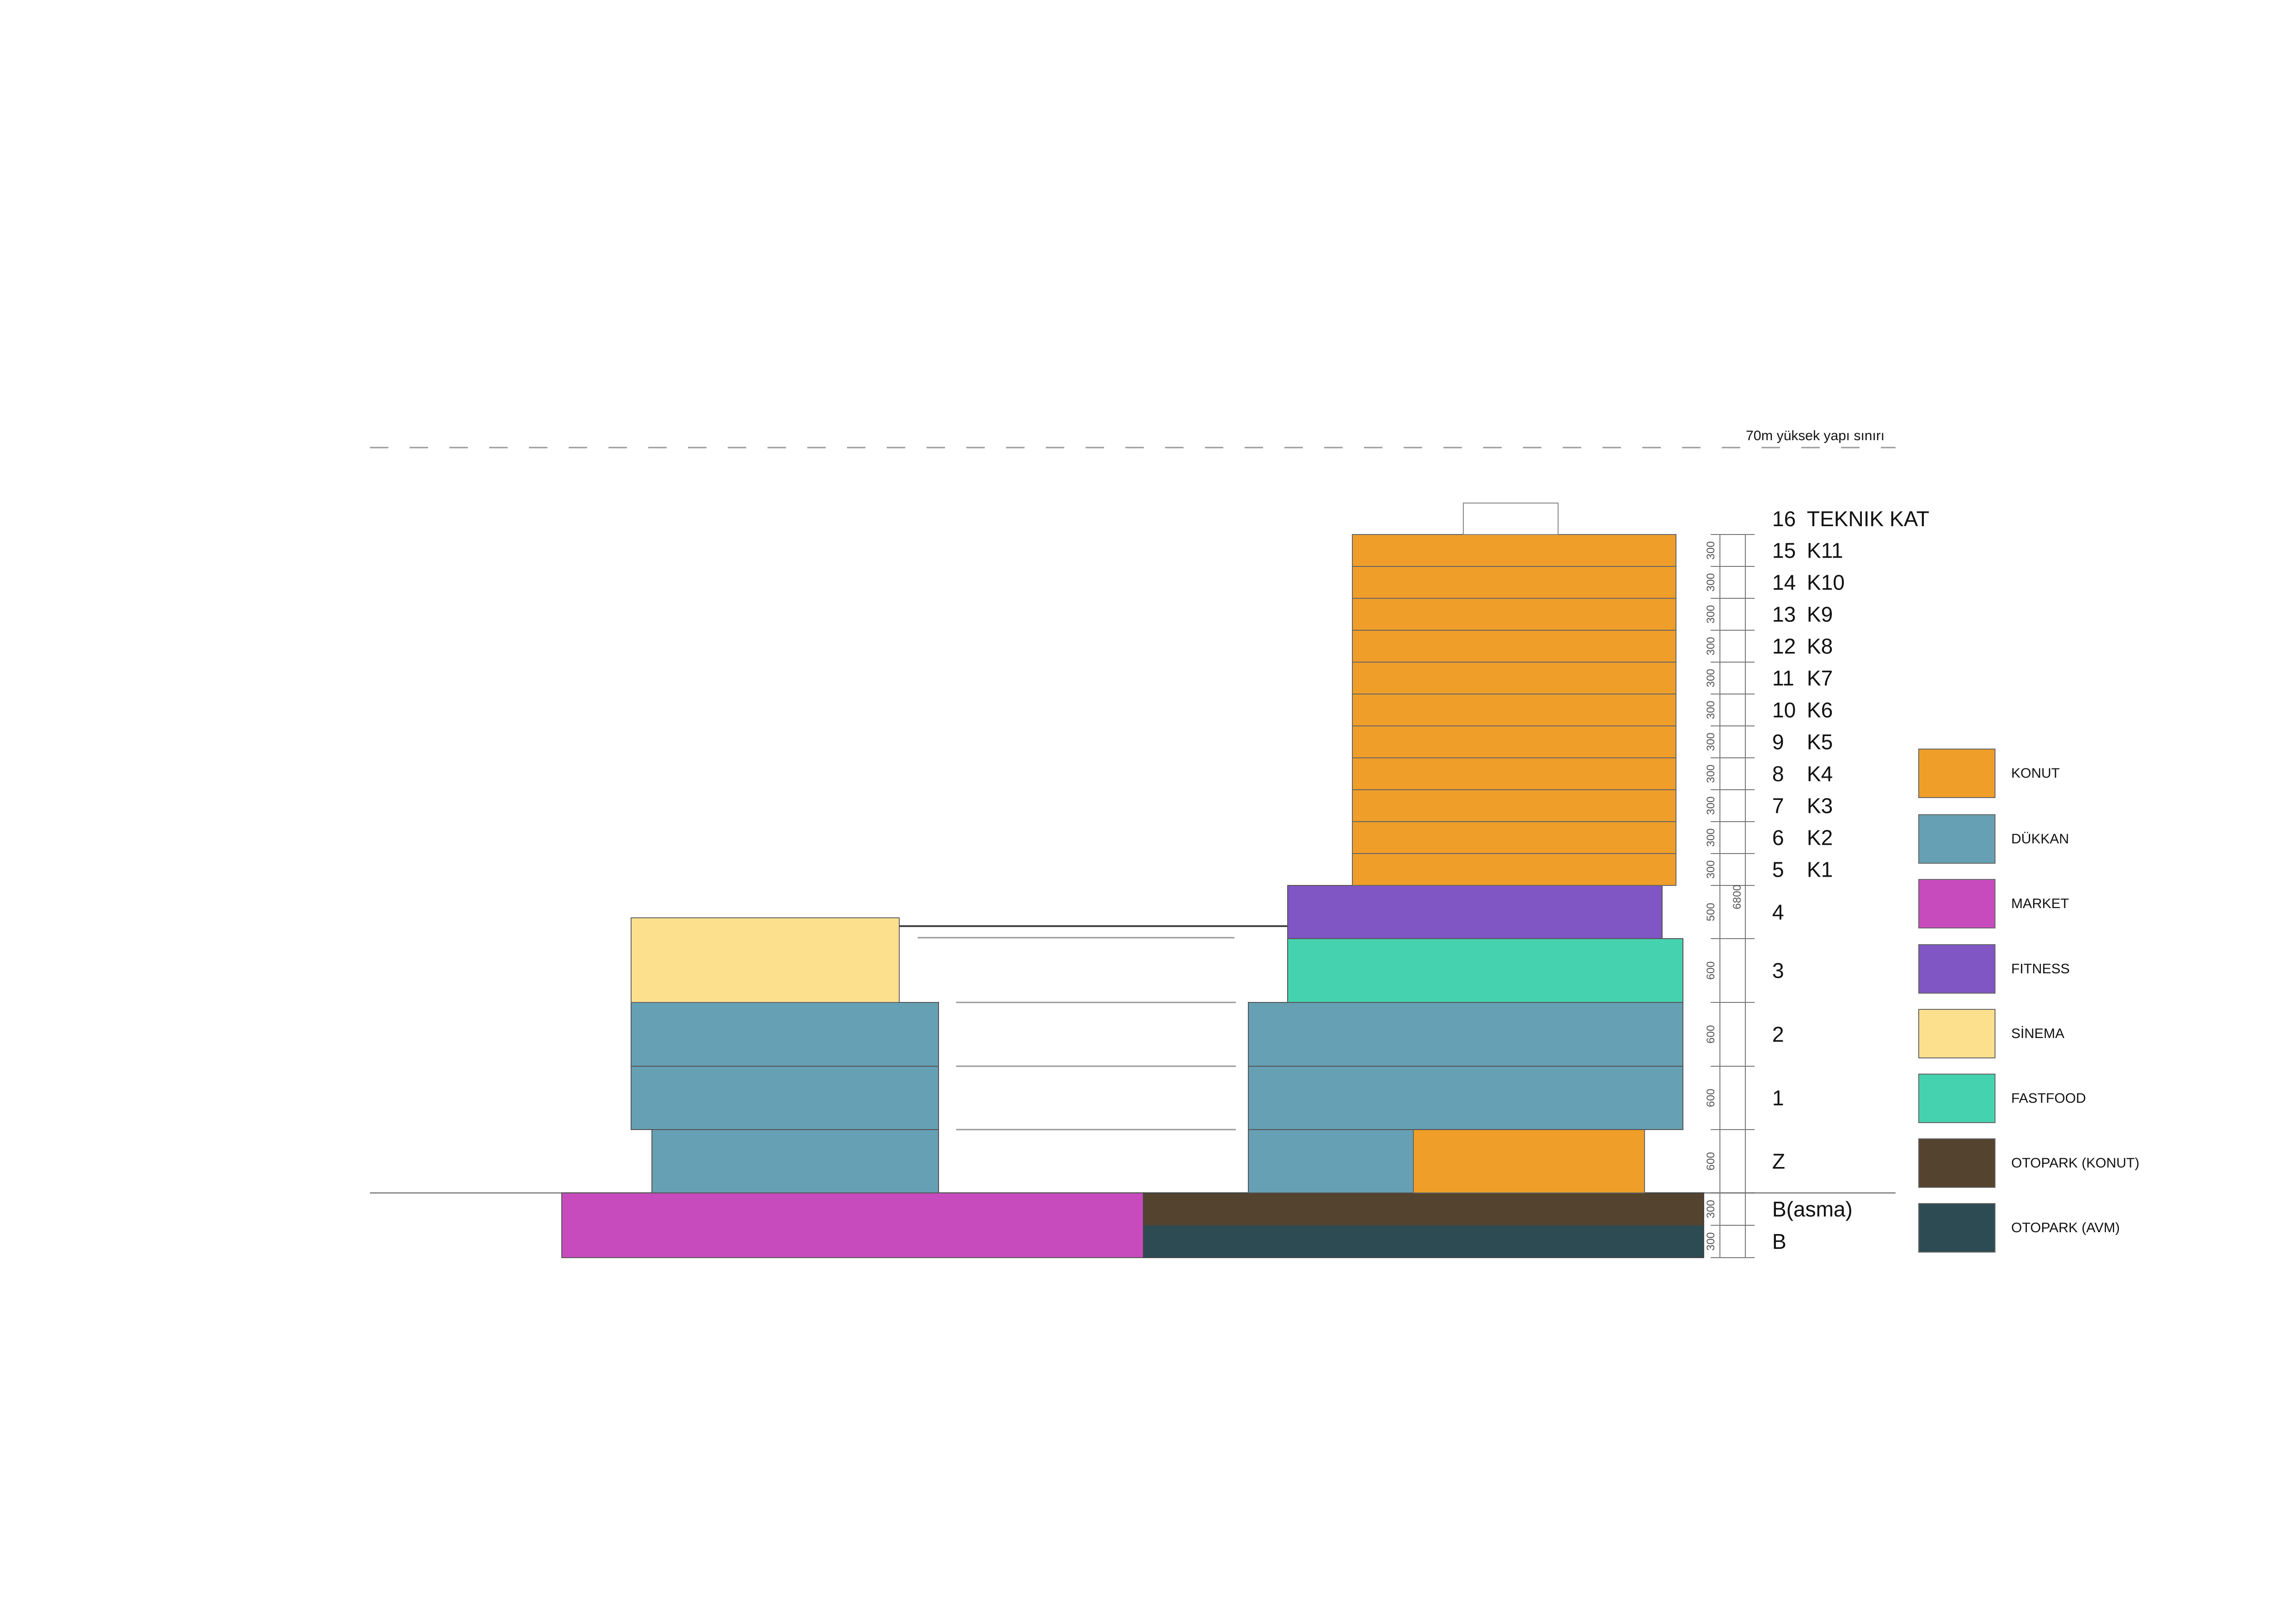 This screenshot has height=1622, width=2296. Describe the element at coordinates (795, 1161) in the screenshot. I see `left-dukkan-z` at that location.